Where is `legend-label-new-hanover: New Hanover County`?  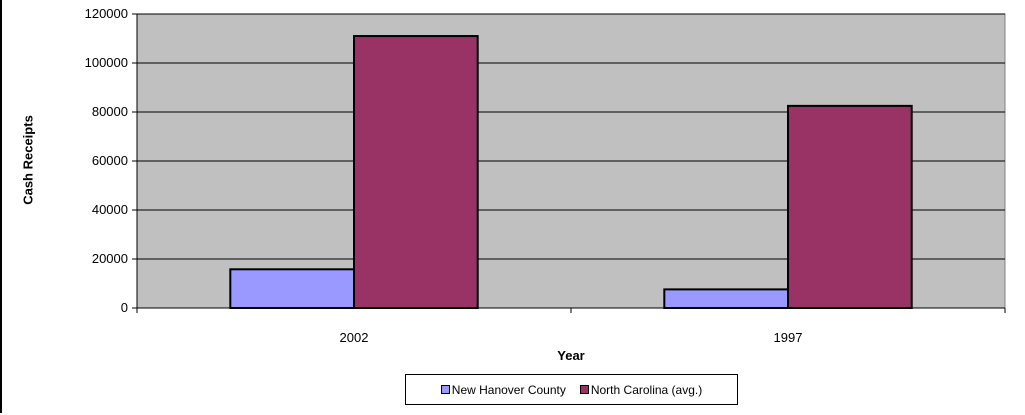
legend-label-new-hanover: New Hanover County is located at coordinates (508, 389).